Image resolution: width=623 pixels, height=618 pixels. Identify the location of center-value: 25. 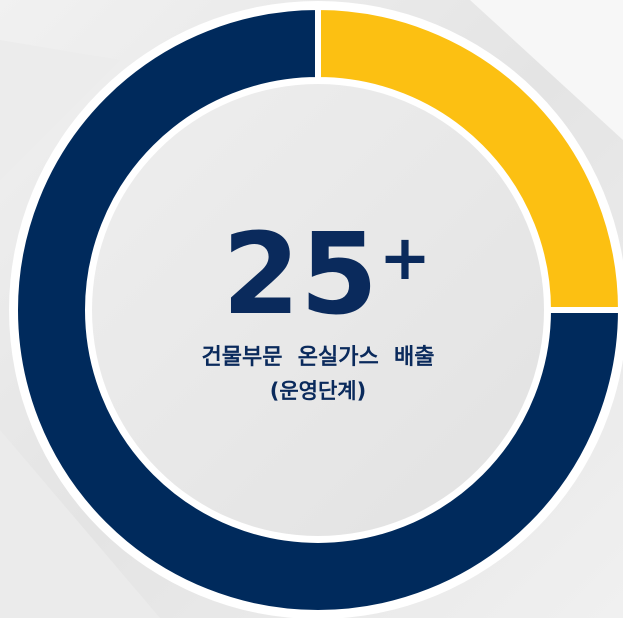
(300, 275).